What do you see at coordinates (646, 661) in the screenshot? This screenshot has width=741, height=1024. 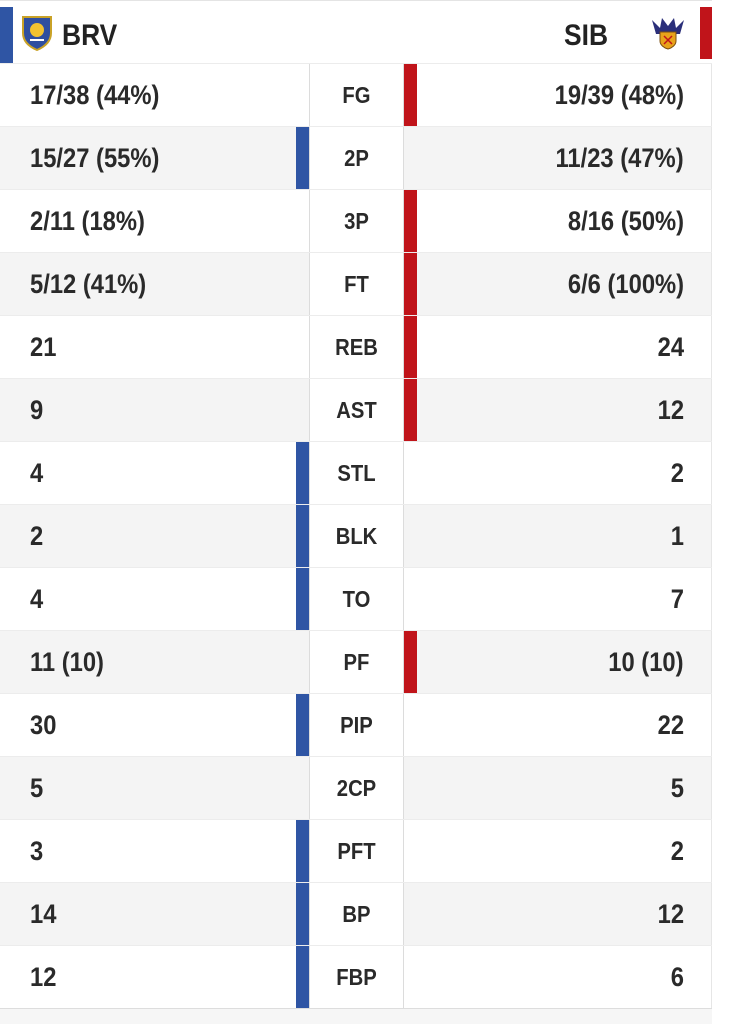 I see `away-stat-value: 10 (10)` at bounding box center [646, 661].